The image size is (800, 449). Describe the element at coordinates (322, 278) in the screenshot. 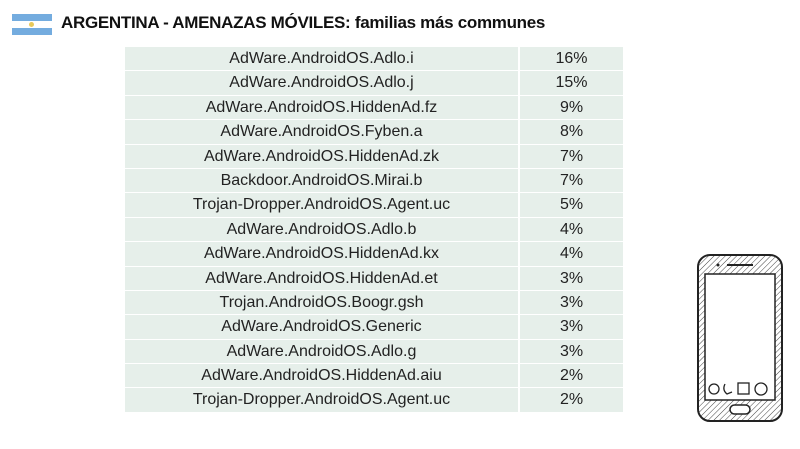

I see `family-name: AdWare.AndroidOS.HiddenAd.et` at that location.